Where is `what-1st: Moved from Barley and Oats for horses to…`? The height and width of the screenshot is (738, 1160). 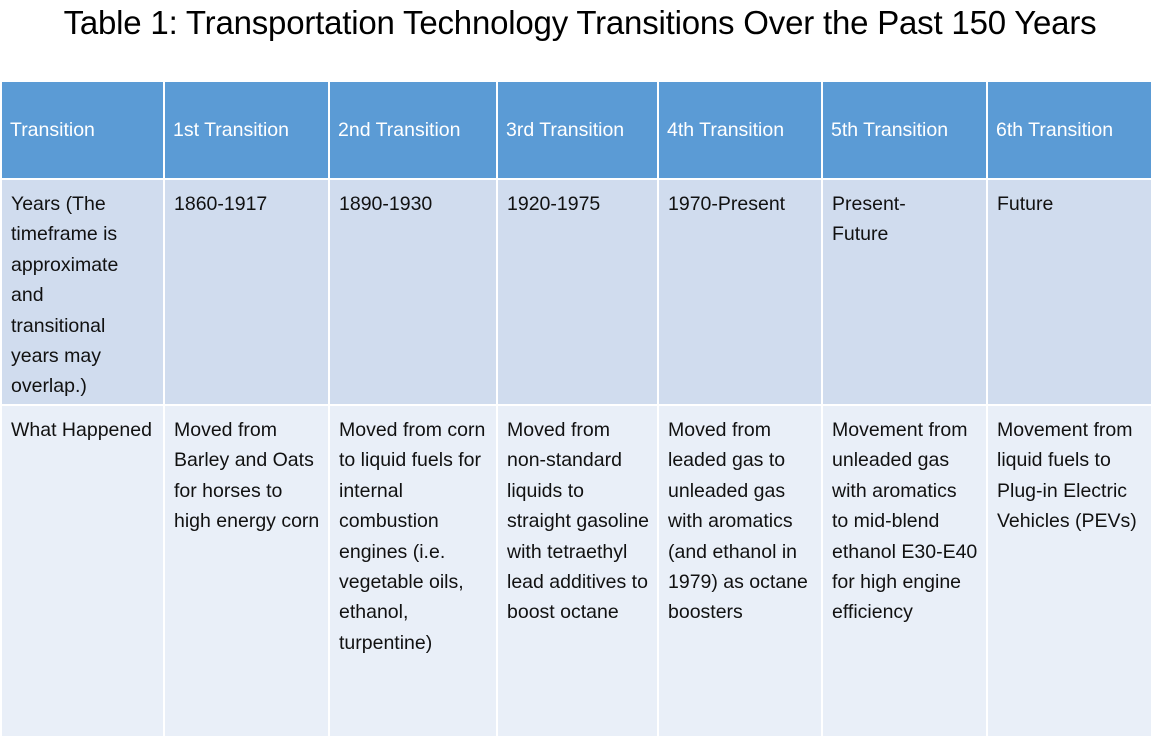 what-1st: Moved from Barley and Oats for horses to… is located at coordinates (247, 476).